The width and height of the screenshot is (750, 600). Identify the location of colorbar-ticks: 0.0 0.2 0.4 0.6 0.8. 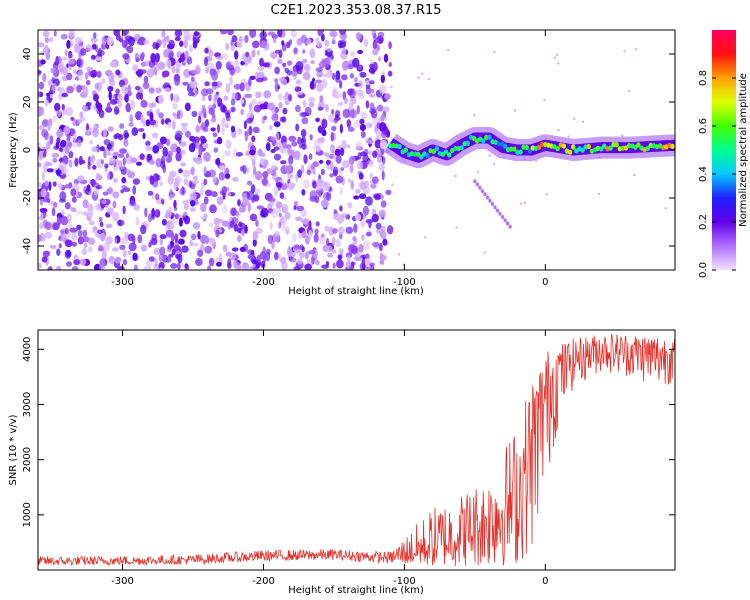
(717, 174).